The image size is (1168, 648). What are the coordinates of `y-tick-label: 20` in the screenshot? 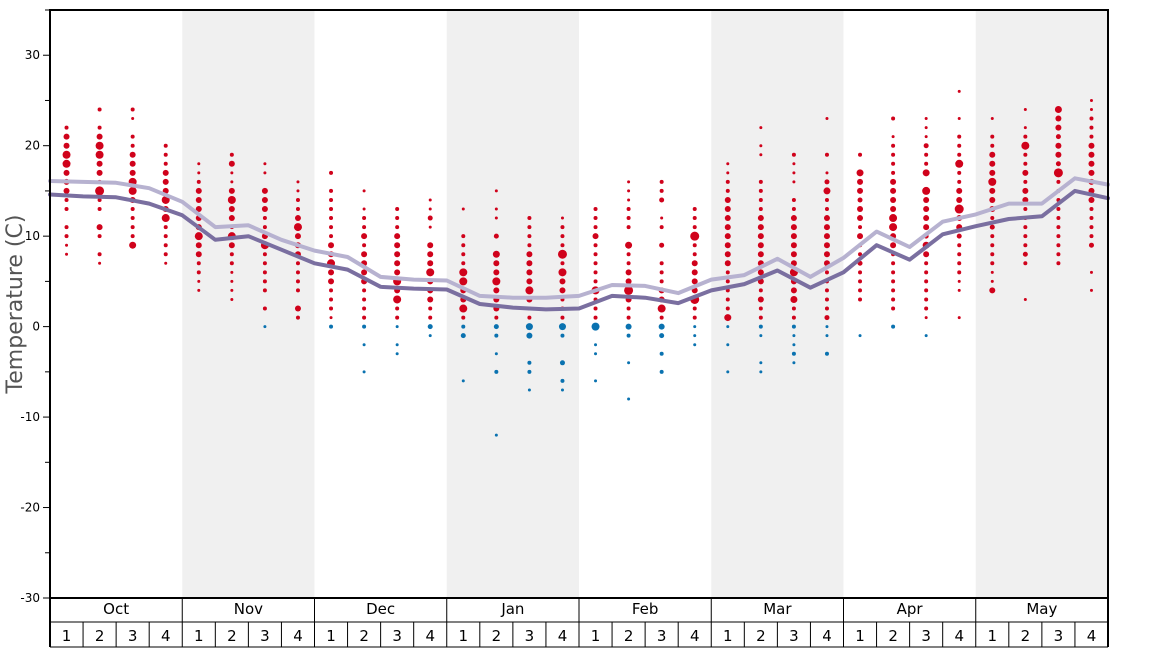 It's located at (32, 146).